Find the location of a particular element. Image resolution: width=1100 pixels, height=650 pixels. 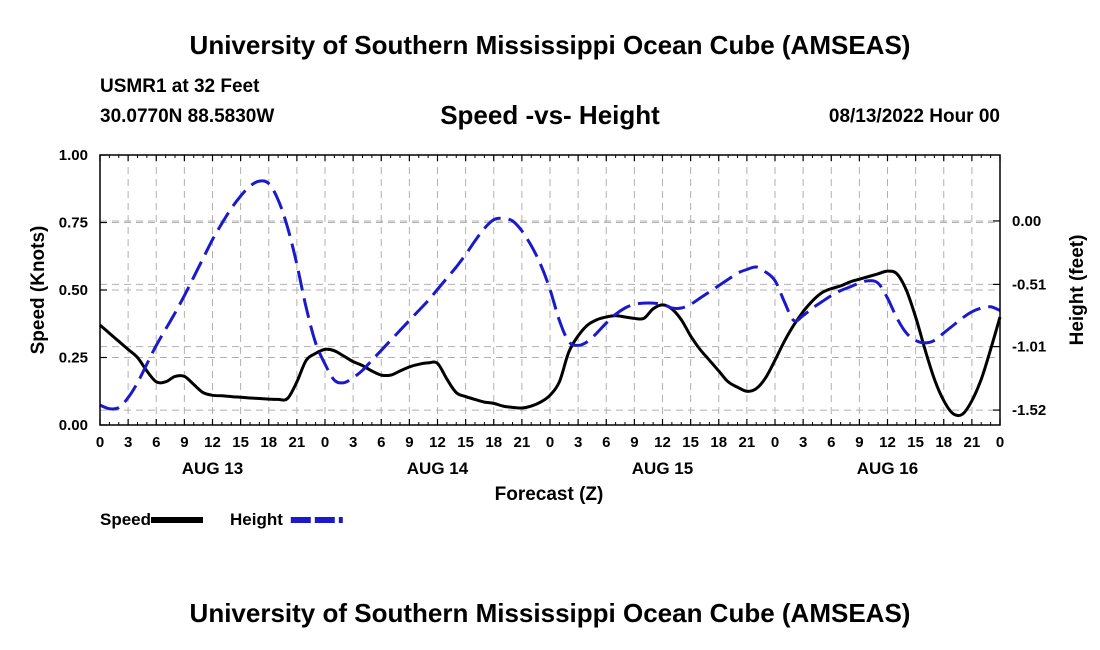

day-label: AUG 13 is located at coordinates (212, 468).